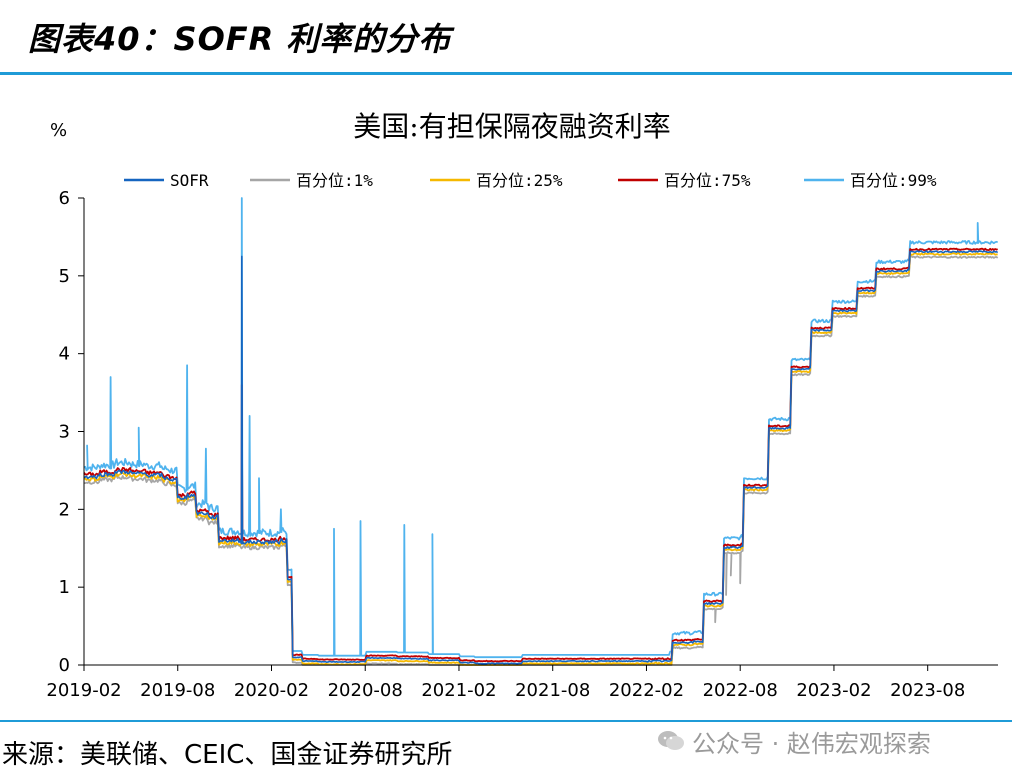 This screenshot has width=1012, height=778. What do you see at coordinates (64, 198) in the screenshot?
I see `y-tick-label: 6` at bounding box center [64, 198].